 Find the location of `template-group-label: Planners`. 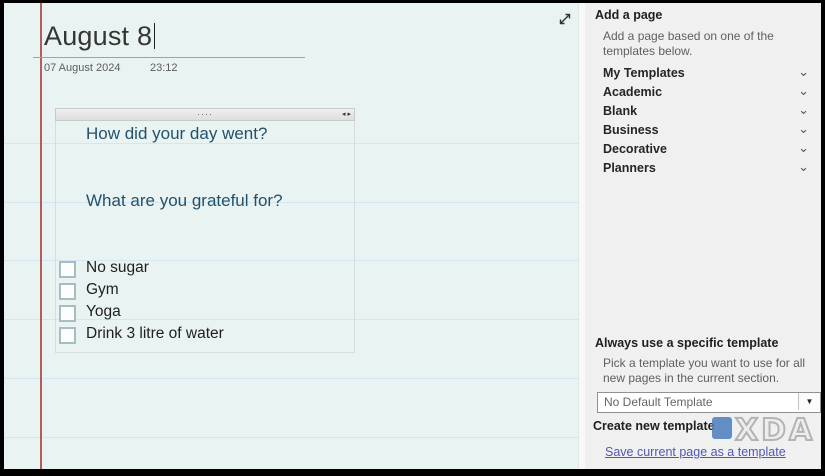

template-group-label: Planners is located at coordinates (629, 168).